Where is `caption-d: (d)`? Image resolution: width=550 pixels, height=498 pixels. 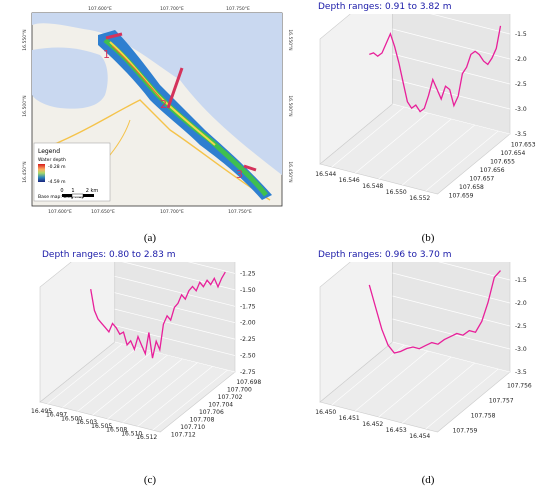 caption-d: (d) is located at coordinates (428, 480).